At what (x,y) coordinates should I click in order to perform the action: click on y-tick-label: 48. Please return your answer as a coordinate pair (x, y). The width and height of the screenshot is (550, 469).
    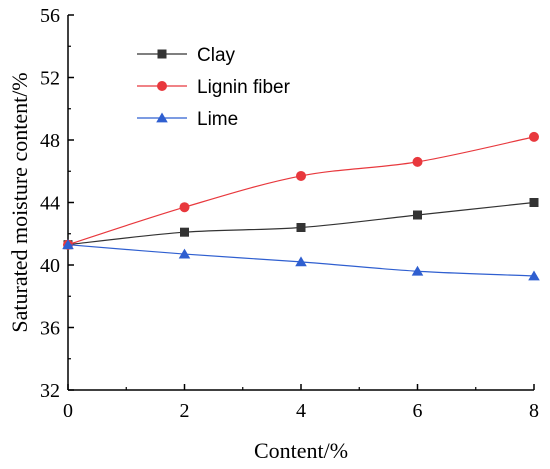
    Looking at the image, I should click on (50, 141).